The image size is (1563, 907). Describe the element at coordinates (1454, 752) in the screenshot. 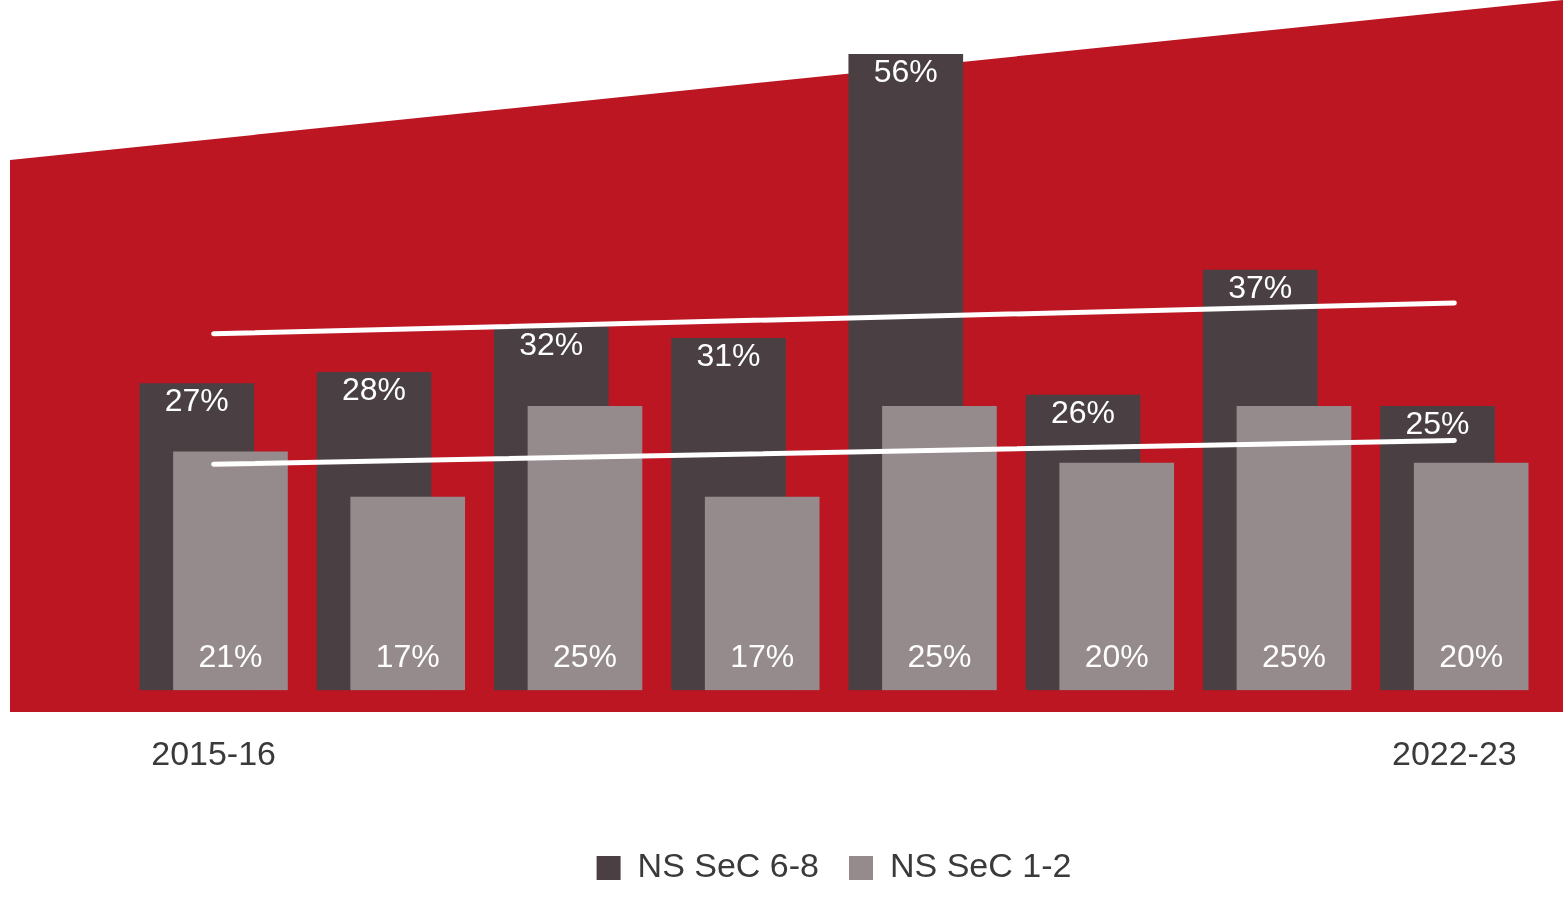

I see `x-tick-label: 2022-23` at that location.